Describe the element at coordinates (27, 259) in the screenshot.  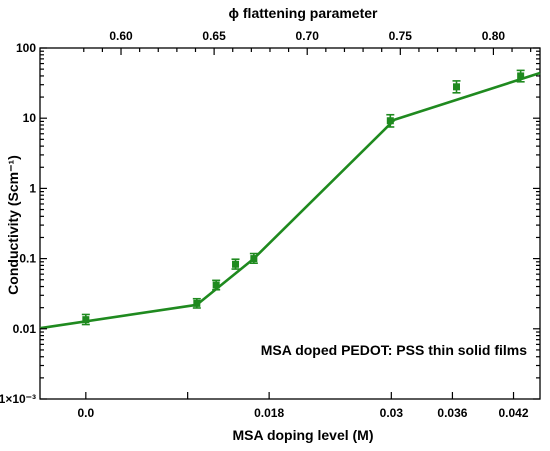
I see `y-tick-label: 0.1` at that location.